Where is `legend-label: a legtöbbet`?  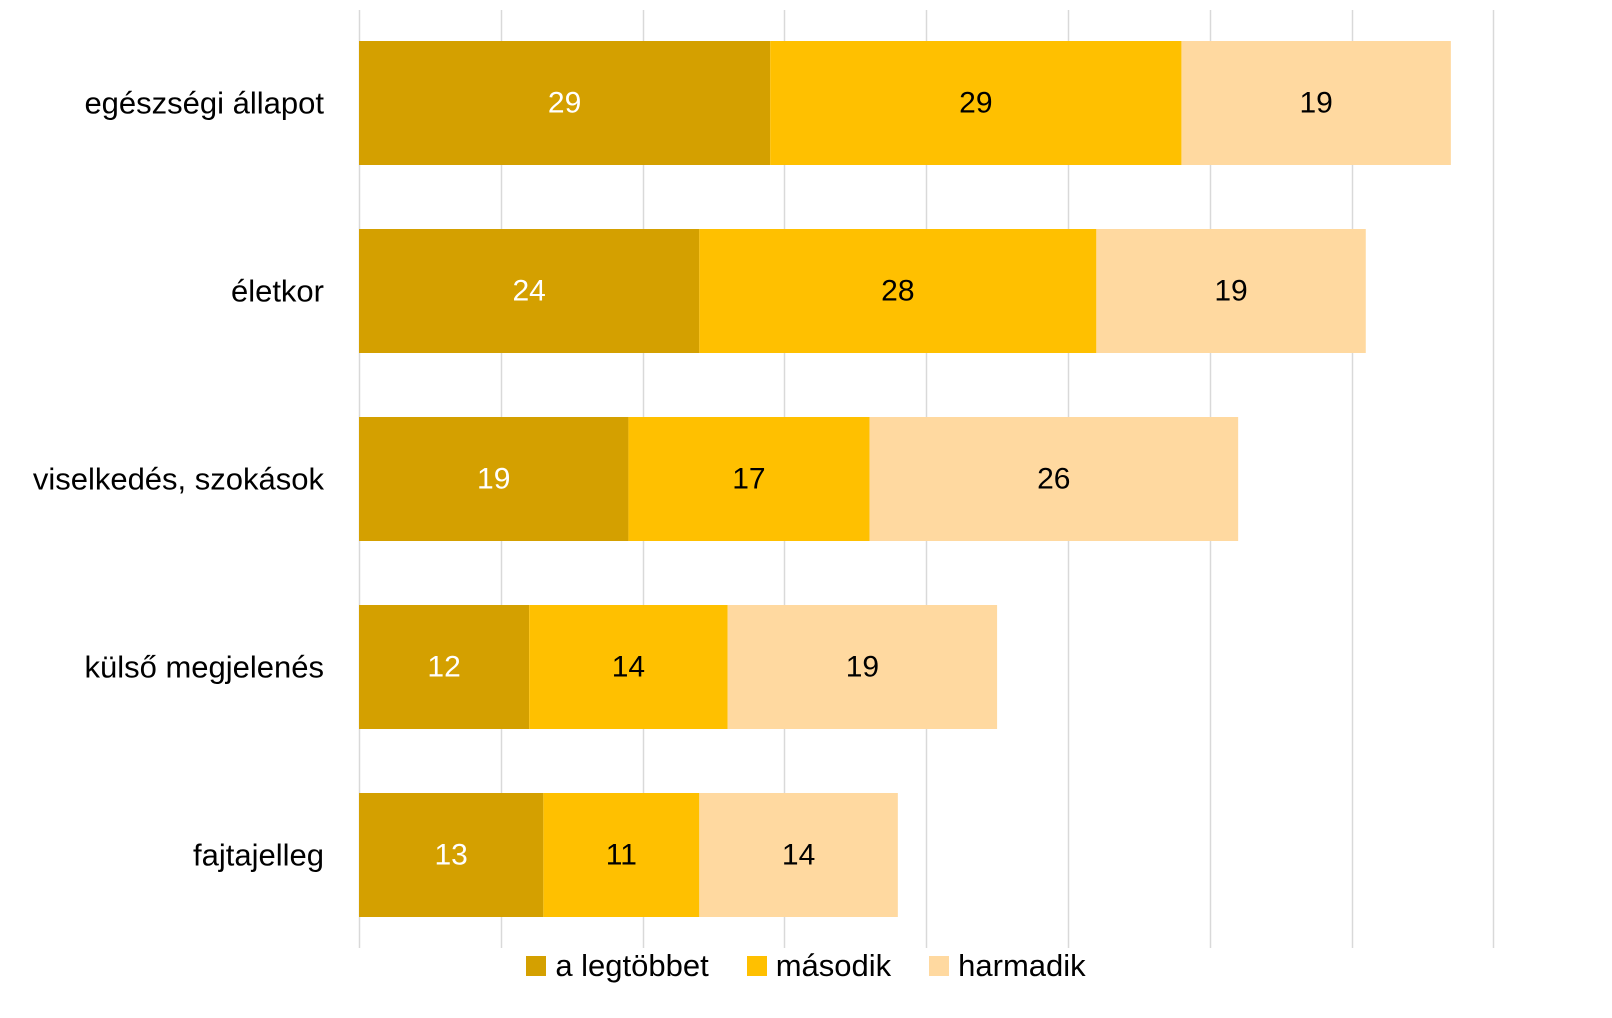 legend-label: a legtöbbet is located at coordinates (632, 965).